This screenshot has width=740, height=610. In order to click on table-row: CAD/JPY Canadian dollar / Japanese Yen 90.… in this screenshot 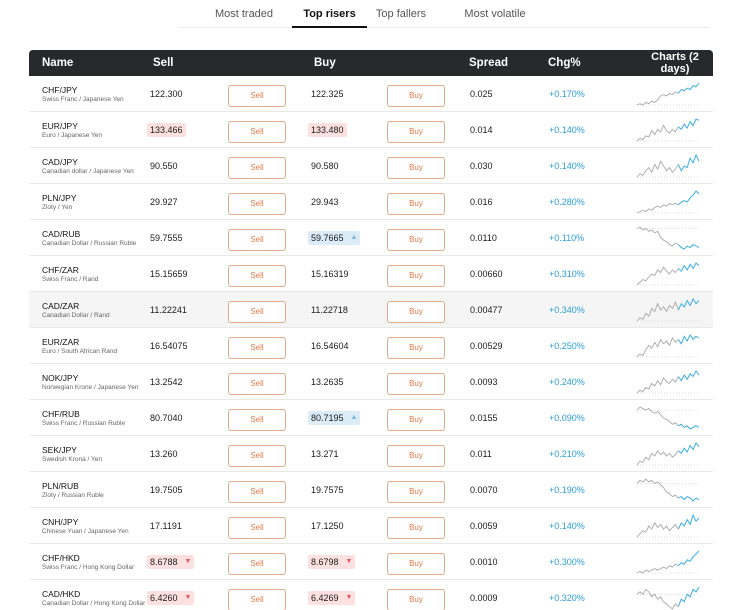, I will do `click(371, 166)`.